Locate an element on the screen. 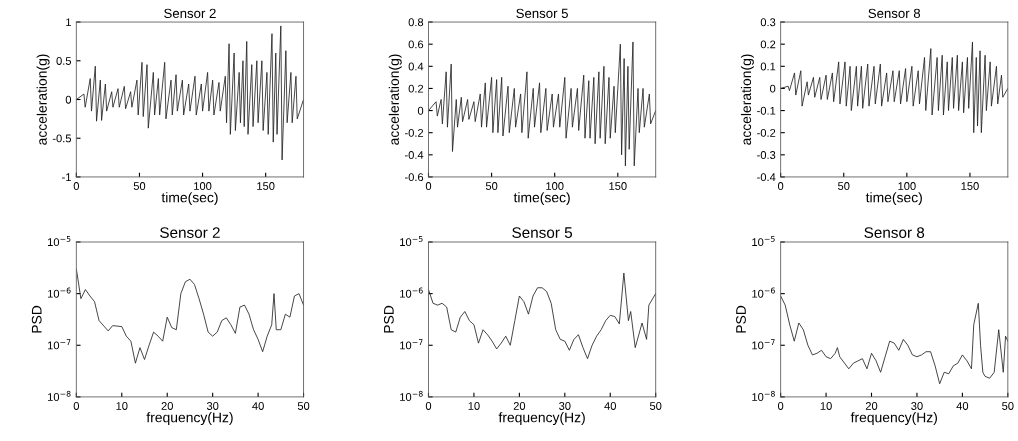 This screenshot has height=441, width=1018. y-tick-label: 0.1 is located at coordinates (768, 66).